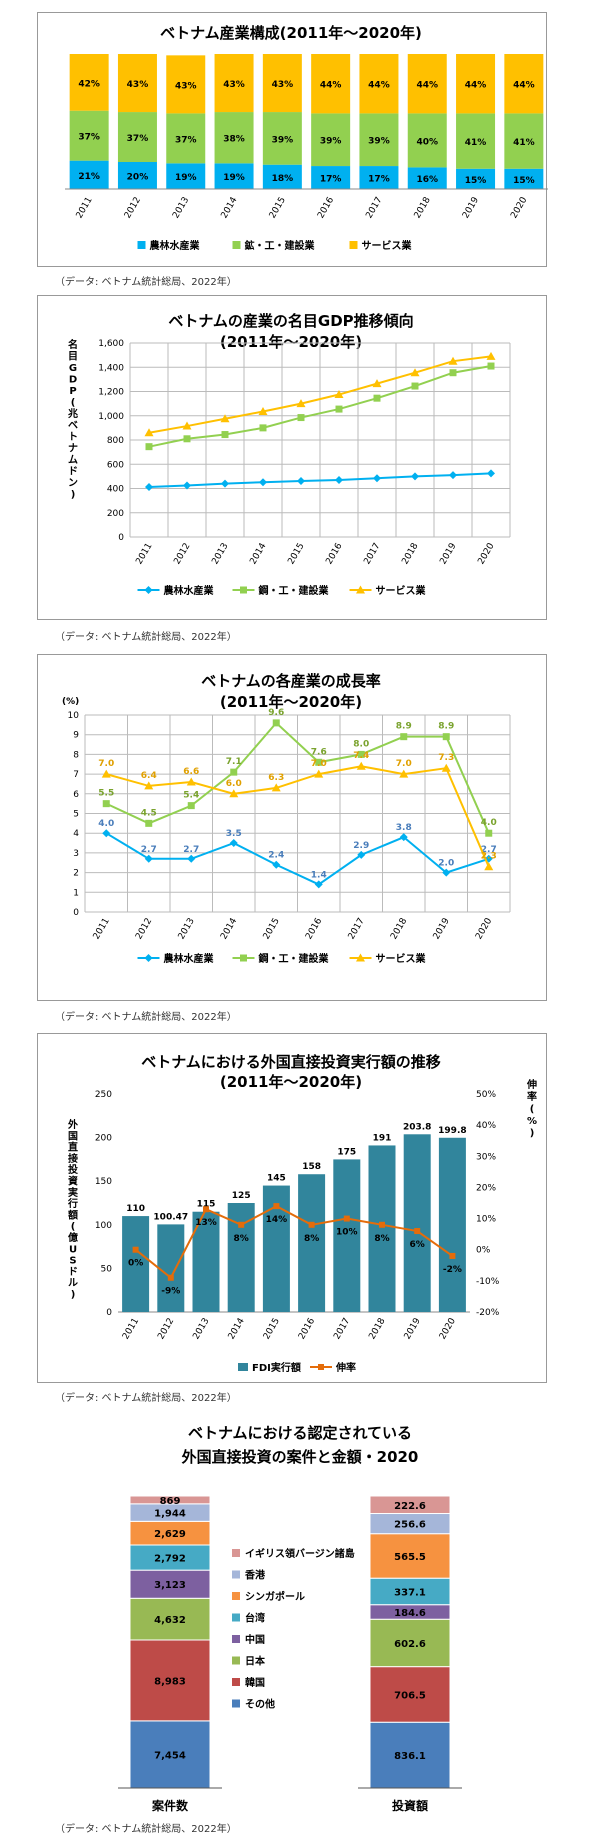 The width and height of the screenshot is (600, 1839). I want to click on data-label: 43%, so click(186, 86).